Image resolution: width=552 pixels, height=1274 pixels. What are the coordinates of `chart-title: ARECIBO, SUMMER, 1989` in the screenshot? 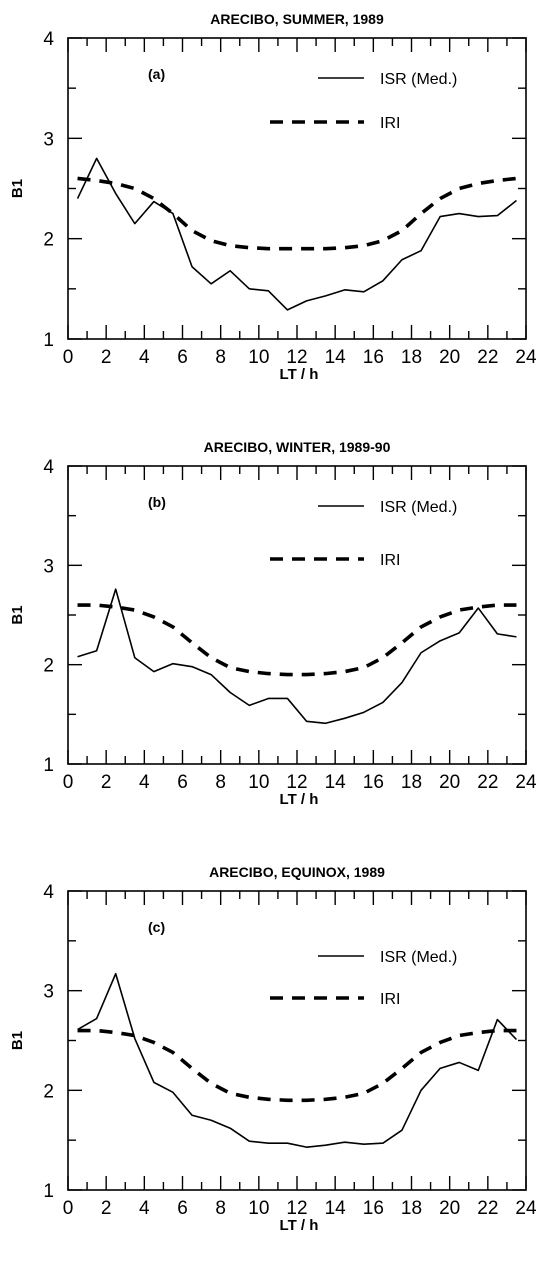 It's located at (297, 19).